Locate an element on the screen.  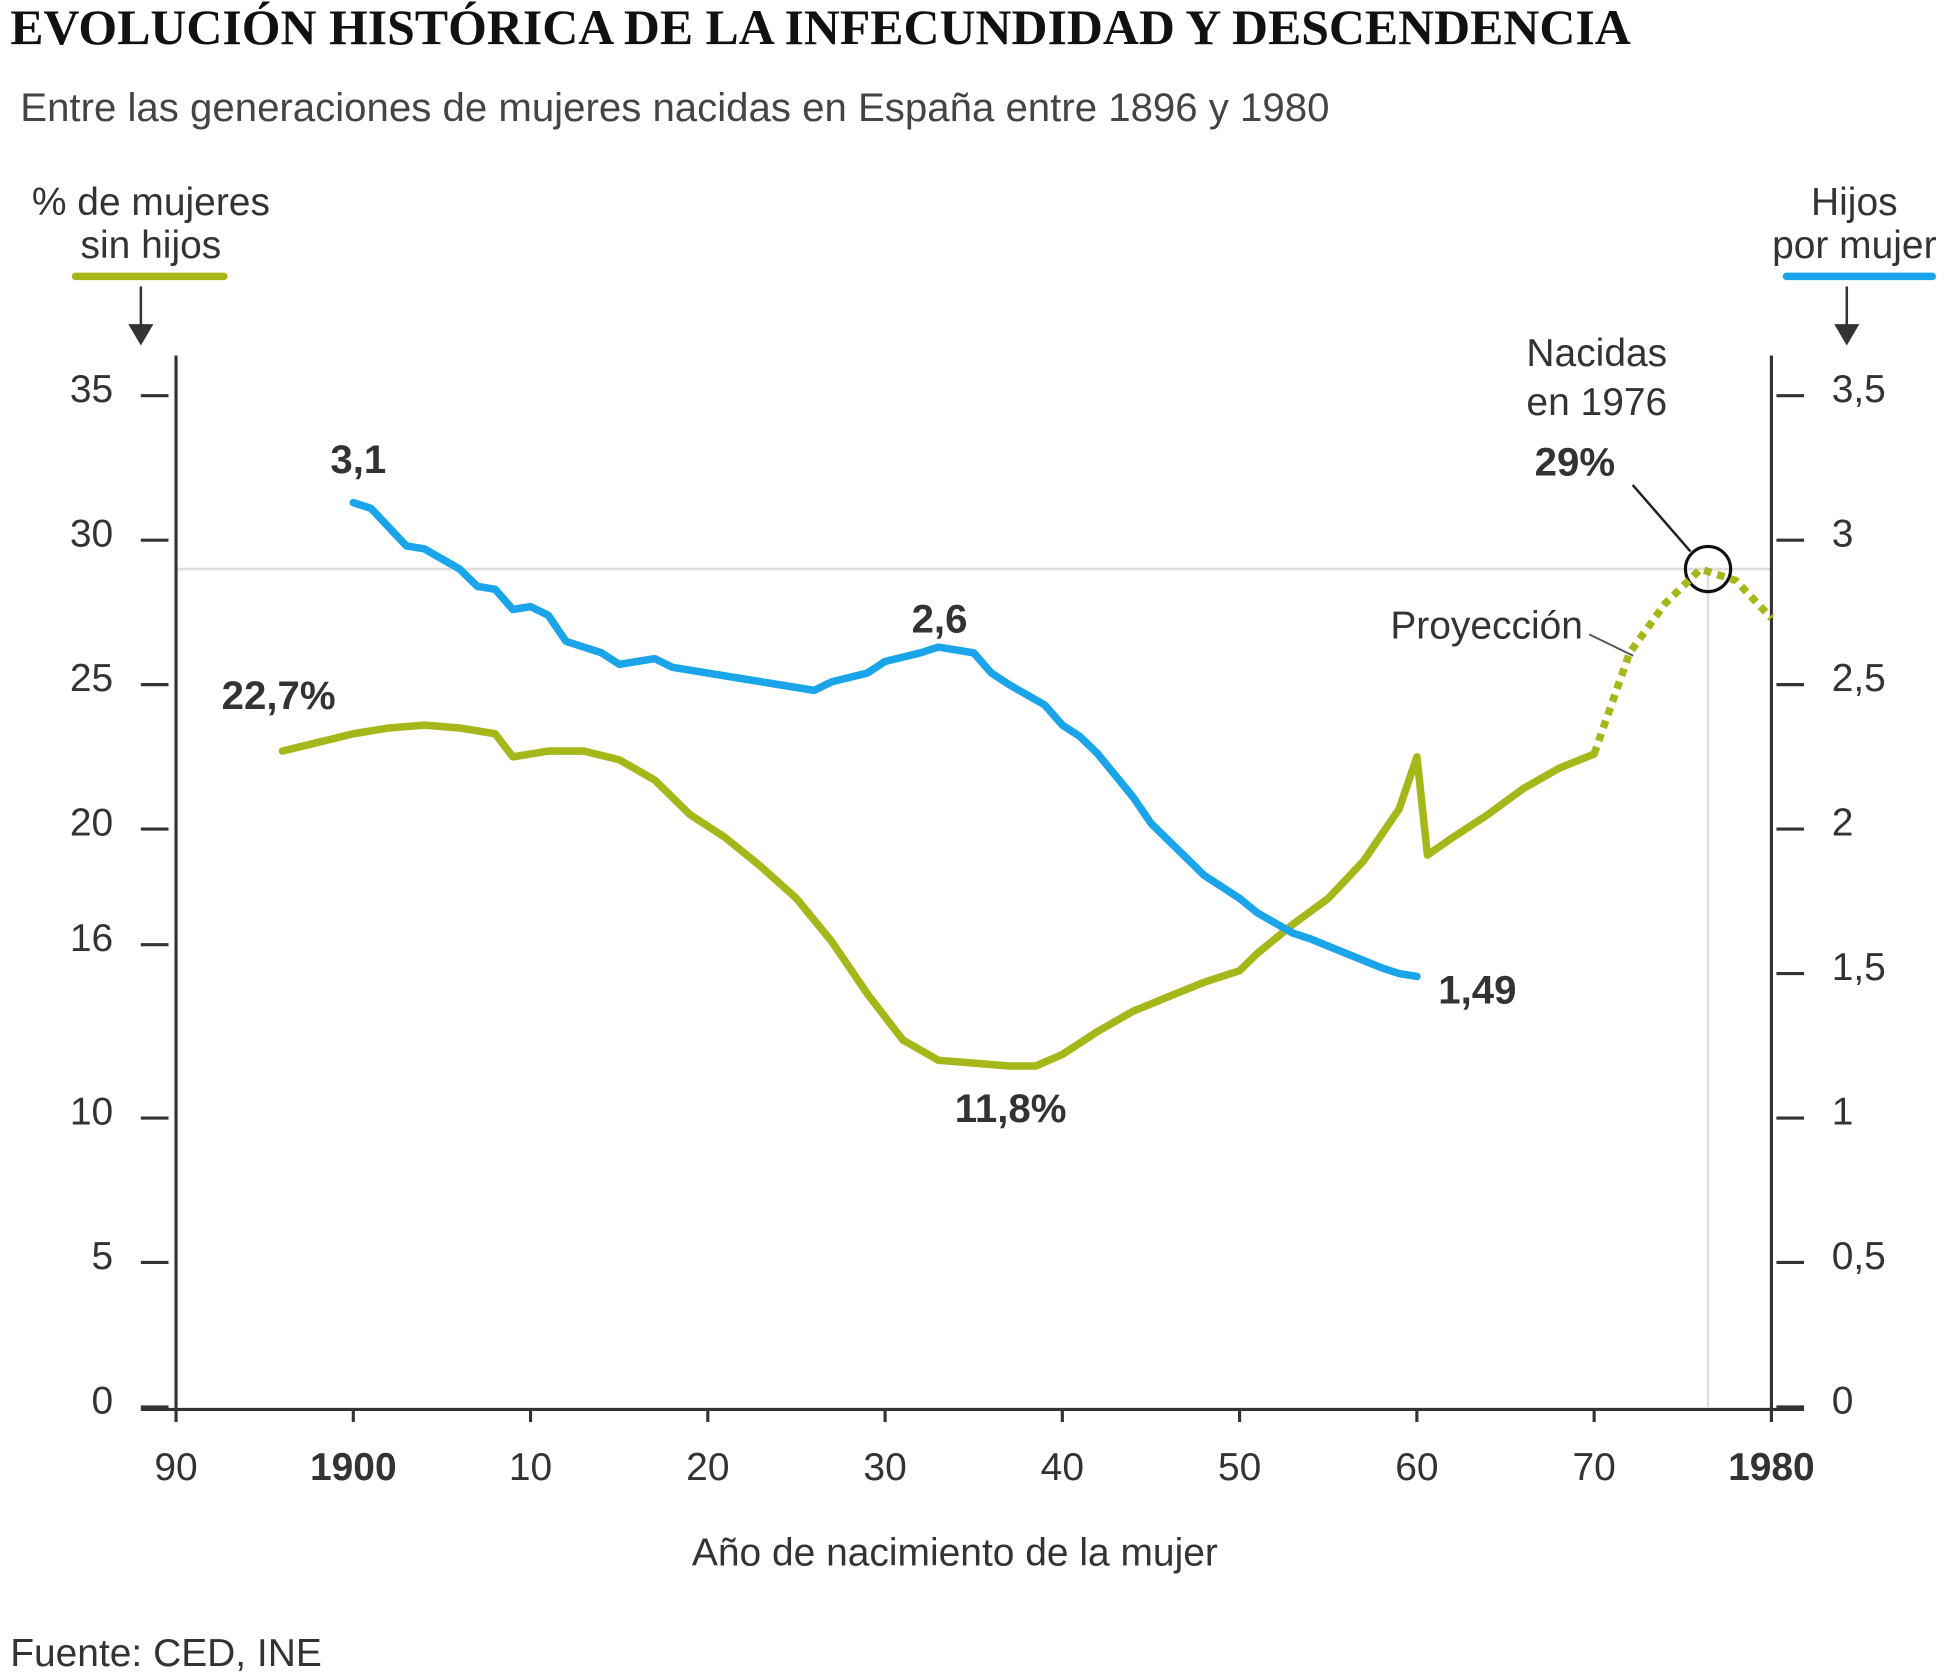
x-tick-label: 20 is located at coordinates (707, 1467).